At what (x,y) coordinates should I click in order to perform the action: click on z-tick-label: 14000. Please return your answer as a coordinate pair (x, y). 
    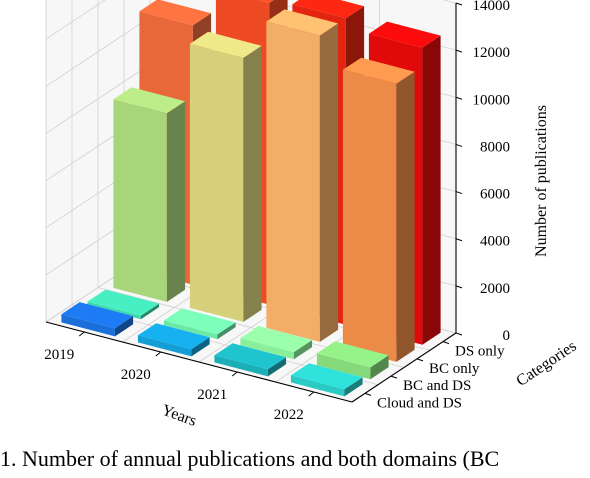
    Looking at the image, I should click on (492, 7).